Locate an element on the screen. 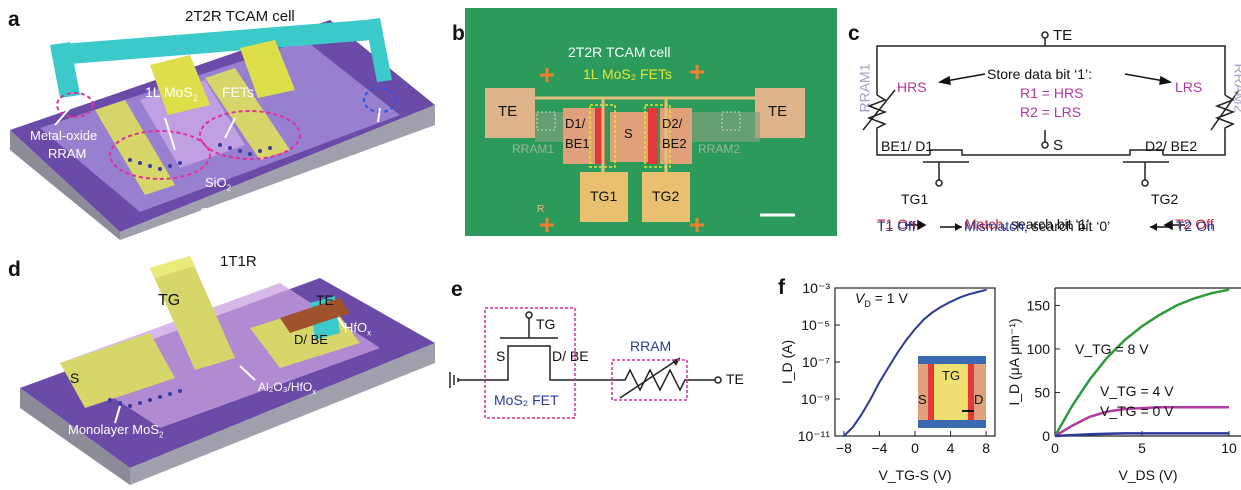 Image resolution: width=1241 pixels, height=490 pixels. s-terminal: S is located at coordinates (1058, 145).